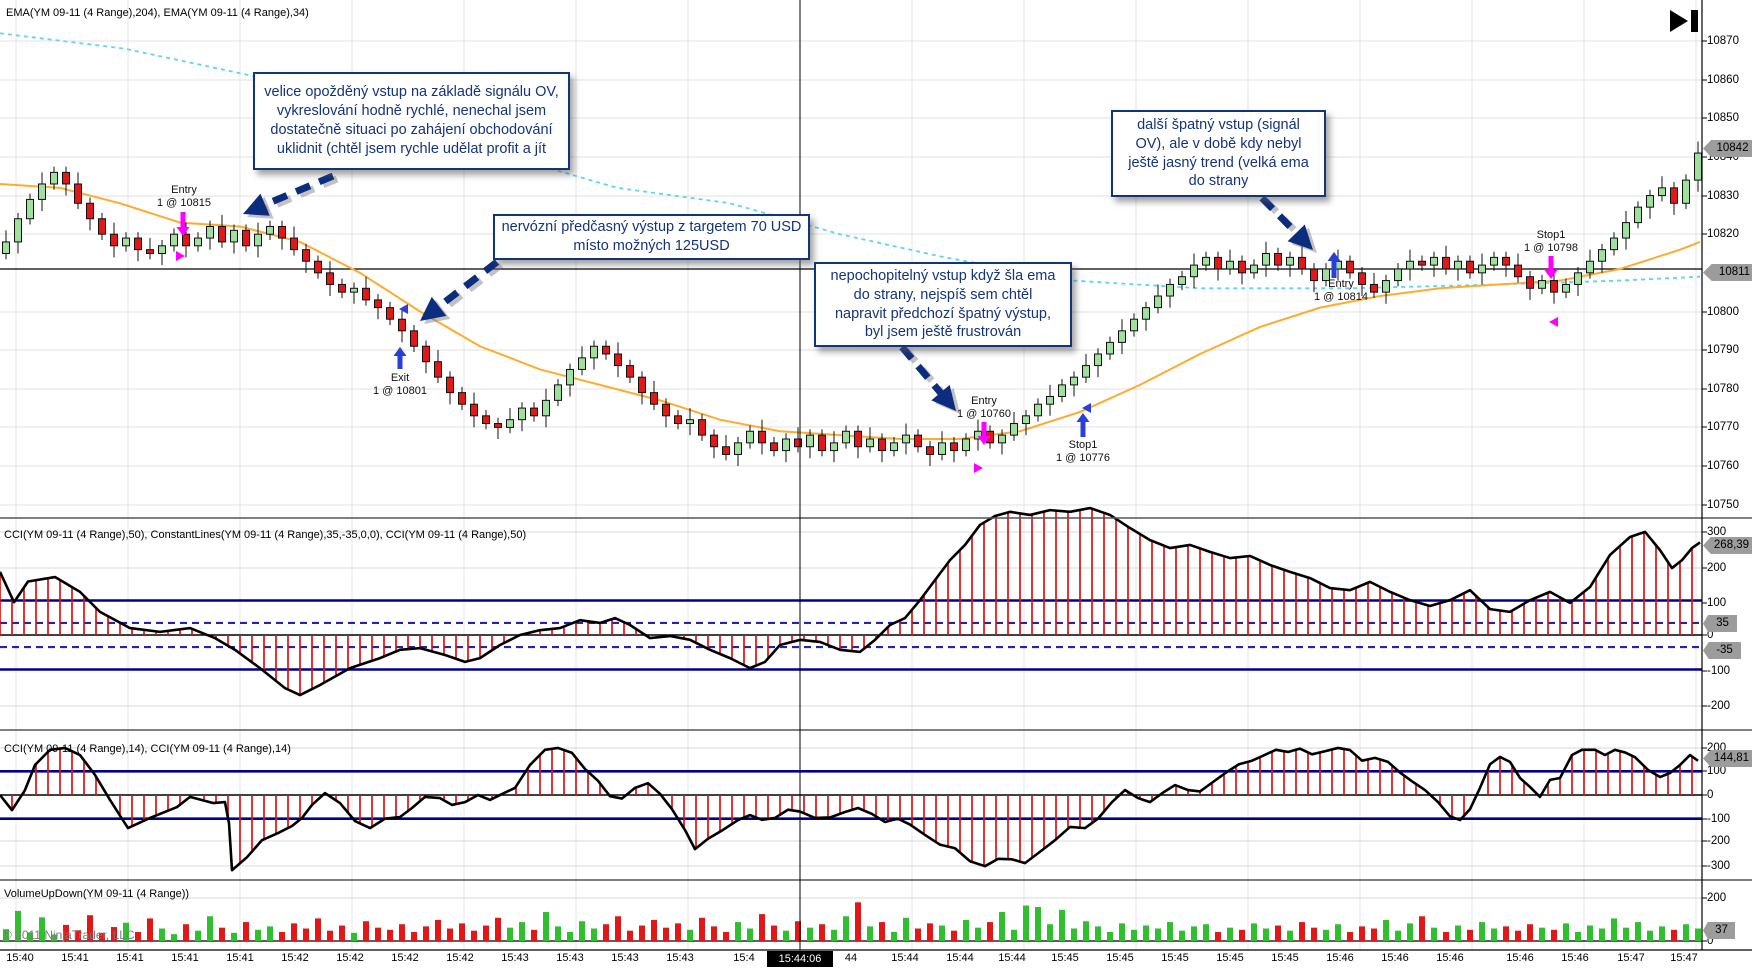 This screenshot has height=969, width=1752. Describe the element at coordinates (1723, 389) in the screenshot. I see `price-axis-tick: 10780` at that location.